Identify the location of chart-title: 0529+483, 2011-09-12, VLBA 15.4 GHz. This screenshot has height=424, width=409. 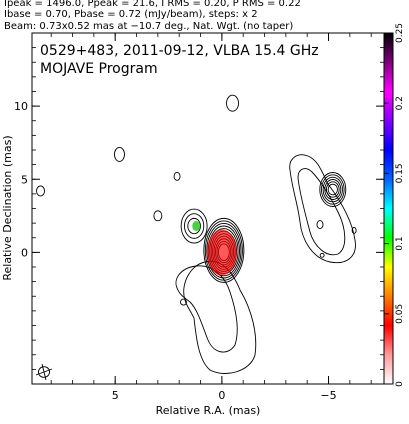
(179, 51).